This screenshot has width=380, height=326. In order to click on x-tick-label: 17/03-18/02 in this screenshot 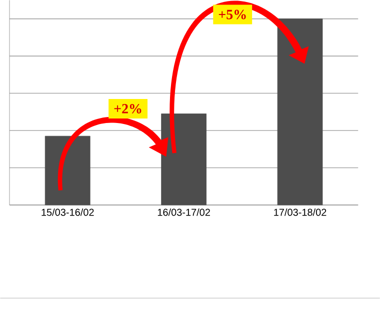, I will do `click(300, 212)`.